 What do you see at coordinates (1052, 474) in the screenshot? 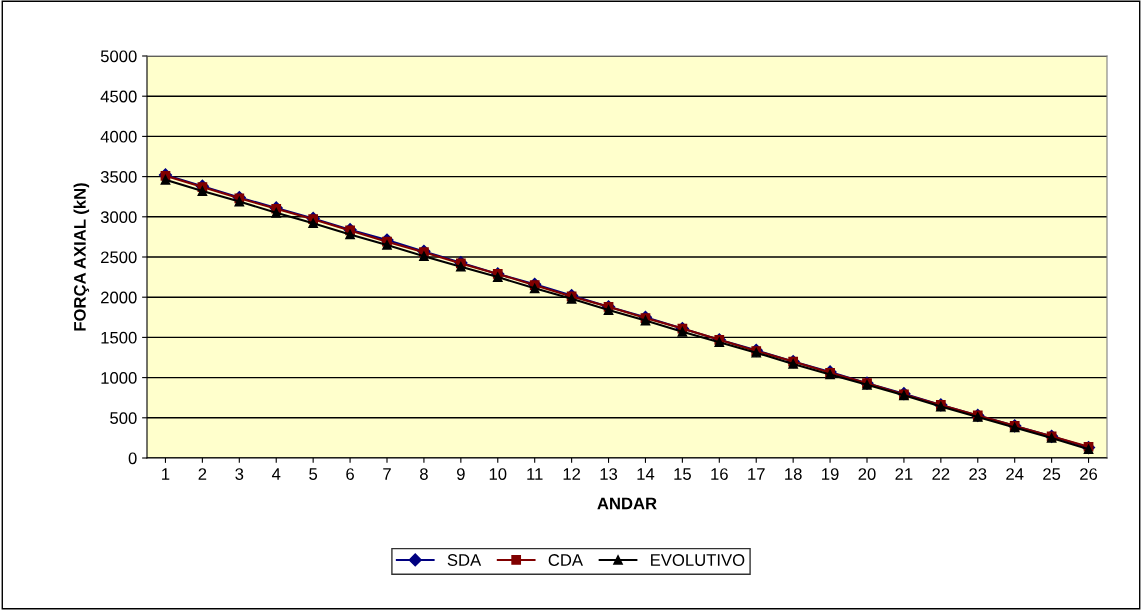
I see `x-tick-label: 25` at bounding box center [1052, 474].